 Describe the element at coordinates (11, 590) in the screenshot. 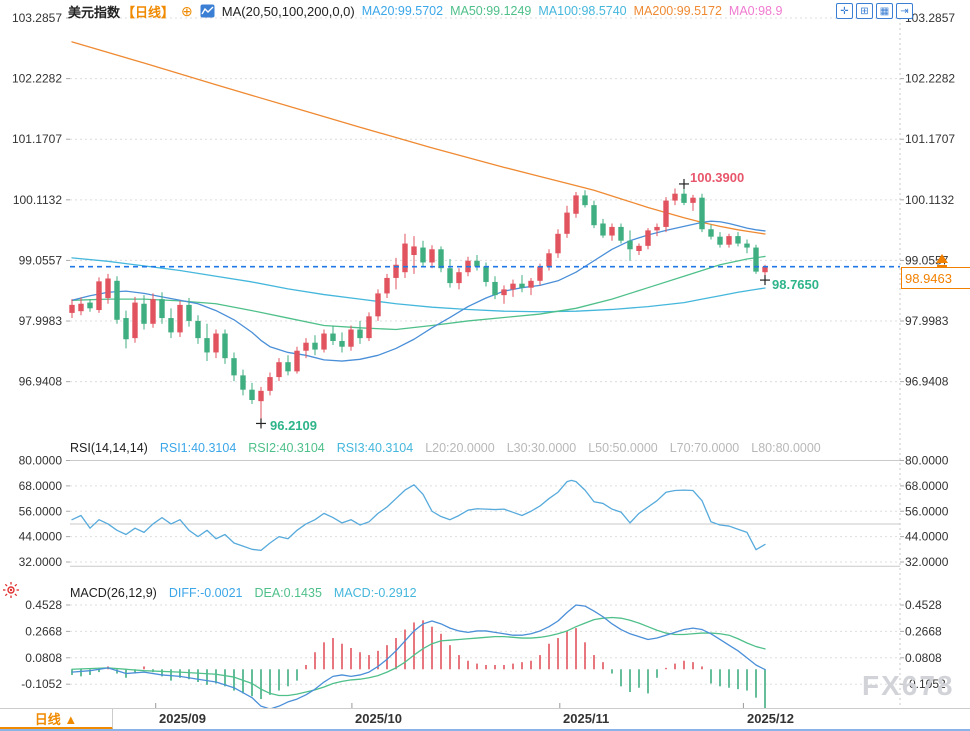

I see `live-indicator-icon` at that location.